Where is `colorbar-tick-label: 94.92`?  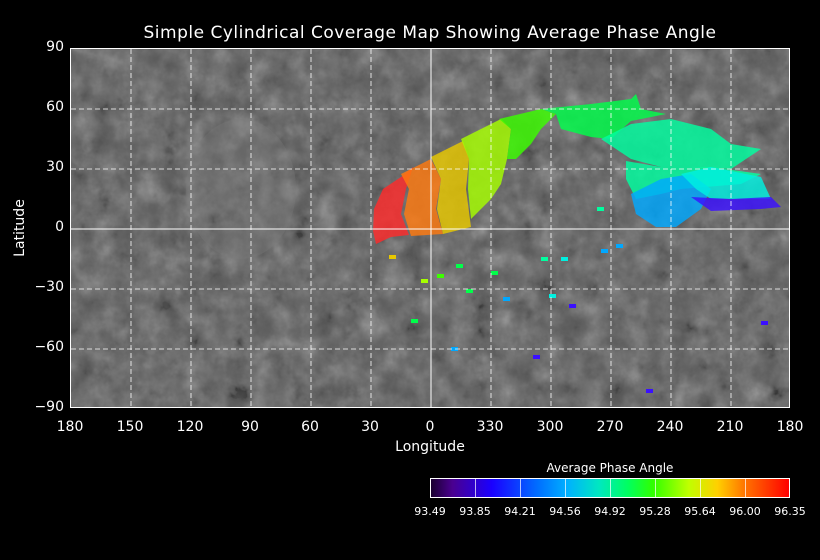
colorbar-tick-label: 94.92 is located at coordinates (610, 511).